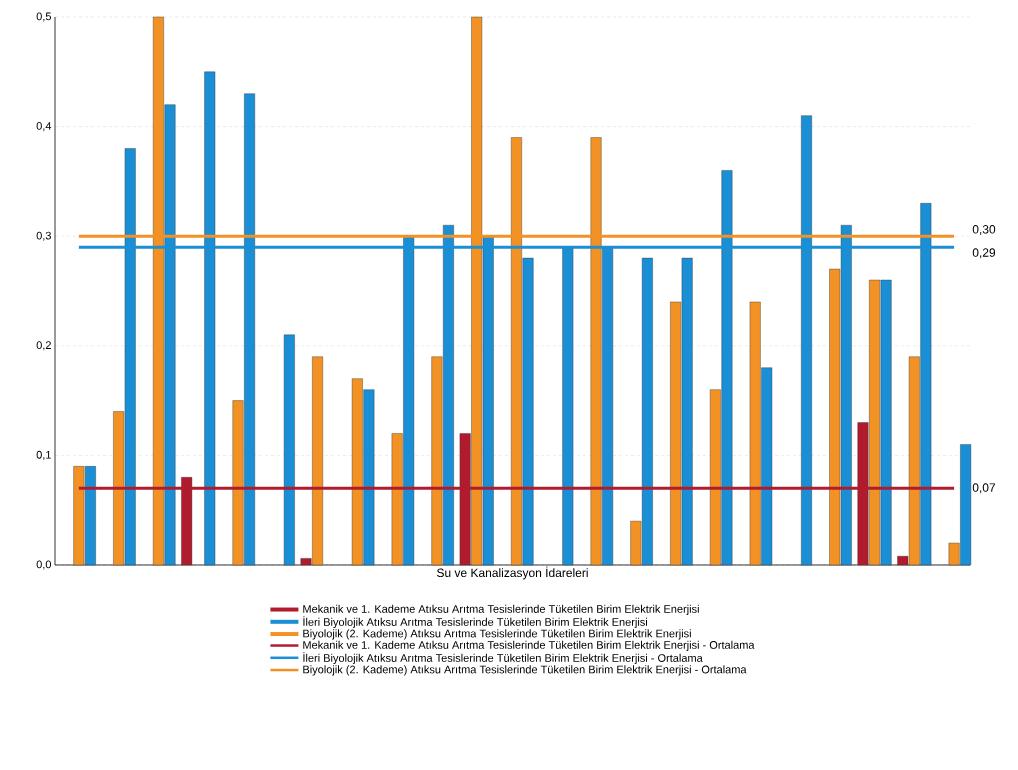  I want to click on legend-label: Mekanik ve 1. Kademe Atıksu Arıtma Tesislerinde Tüketilen Birim Elektrik Enerjisi - Ortalama, so click(529, 646).